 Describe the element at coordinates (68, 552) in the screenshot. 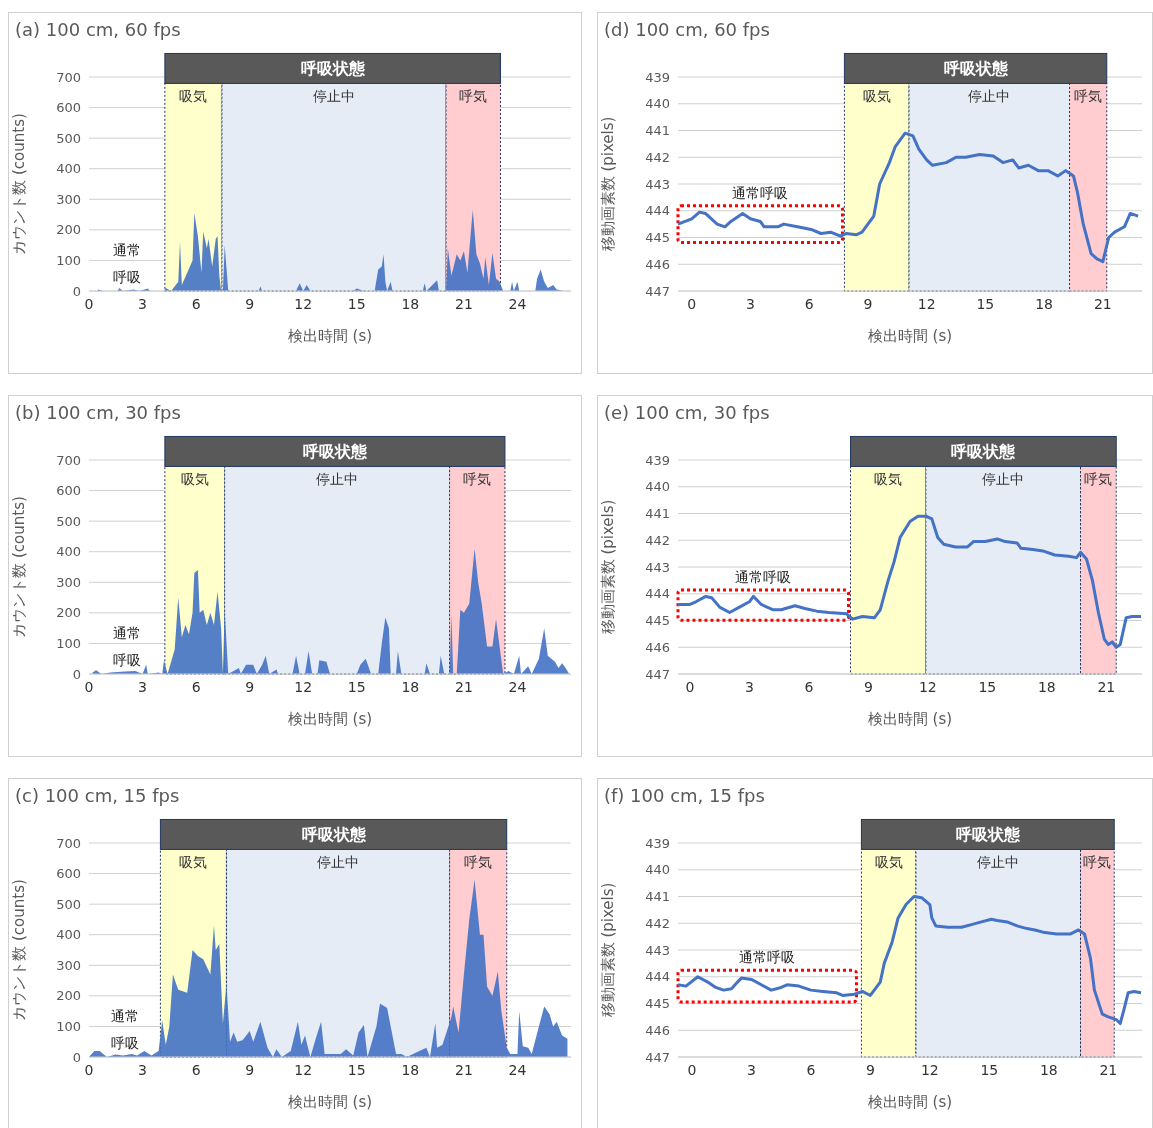

I see `y-tick-label: 400` at that location.